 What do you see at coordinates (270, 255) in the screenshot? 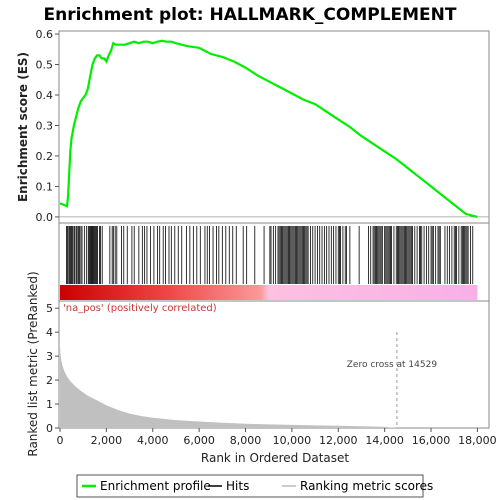
I see `hit-marks` at bounding box center [270, 255].